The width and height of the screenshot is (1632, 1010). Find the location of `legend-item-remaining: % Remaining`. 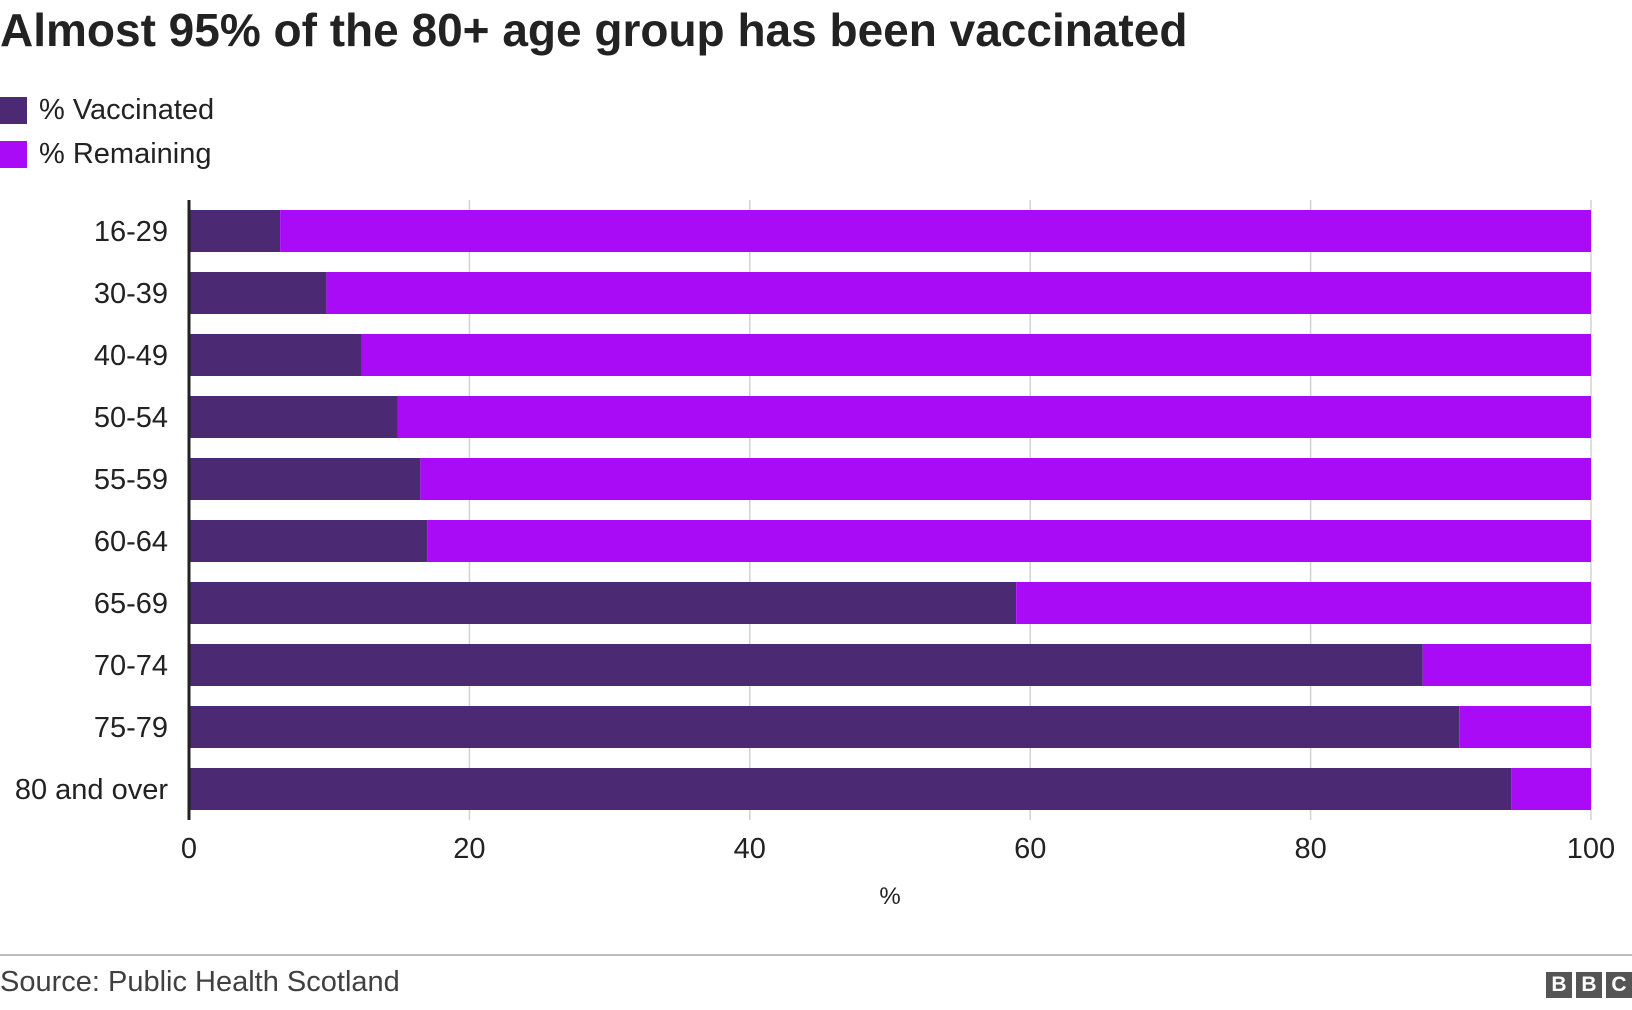

legend-item-remaining: % Remaining is located at coordinates (107, 154).